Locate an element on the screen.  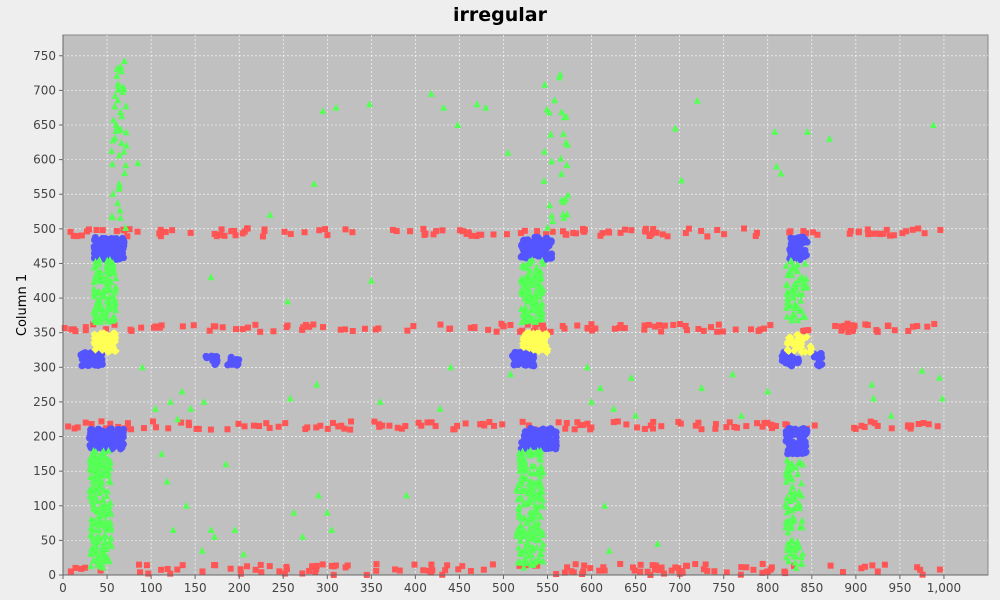
x-tick-label: 400 is located at coordinates (415, 588).